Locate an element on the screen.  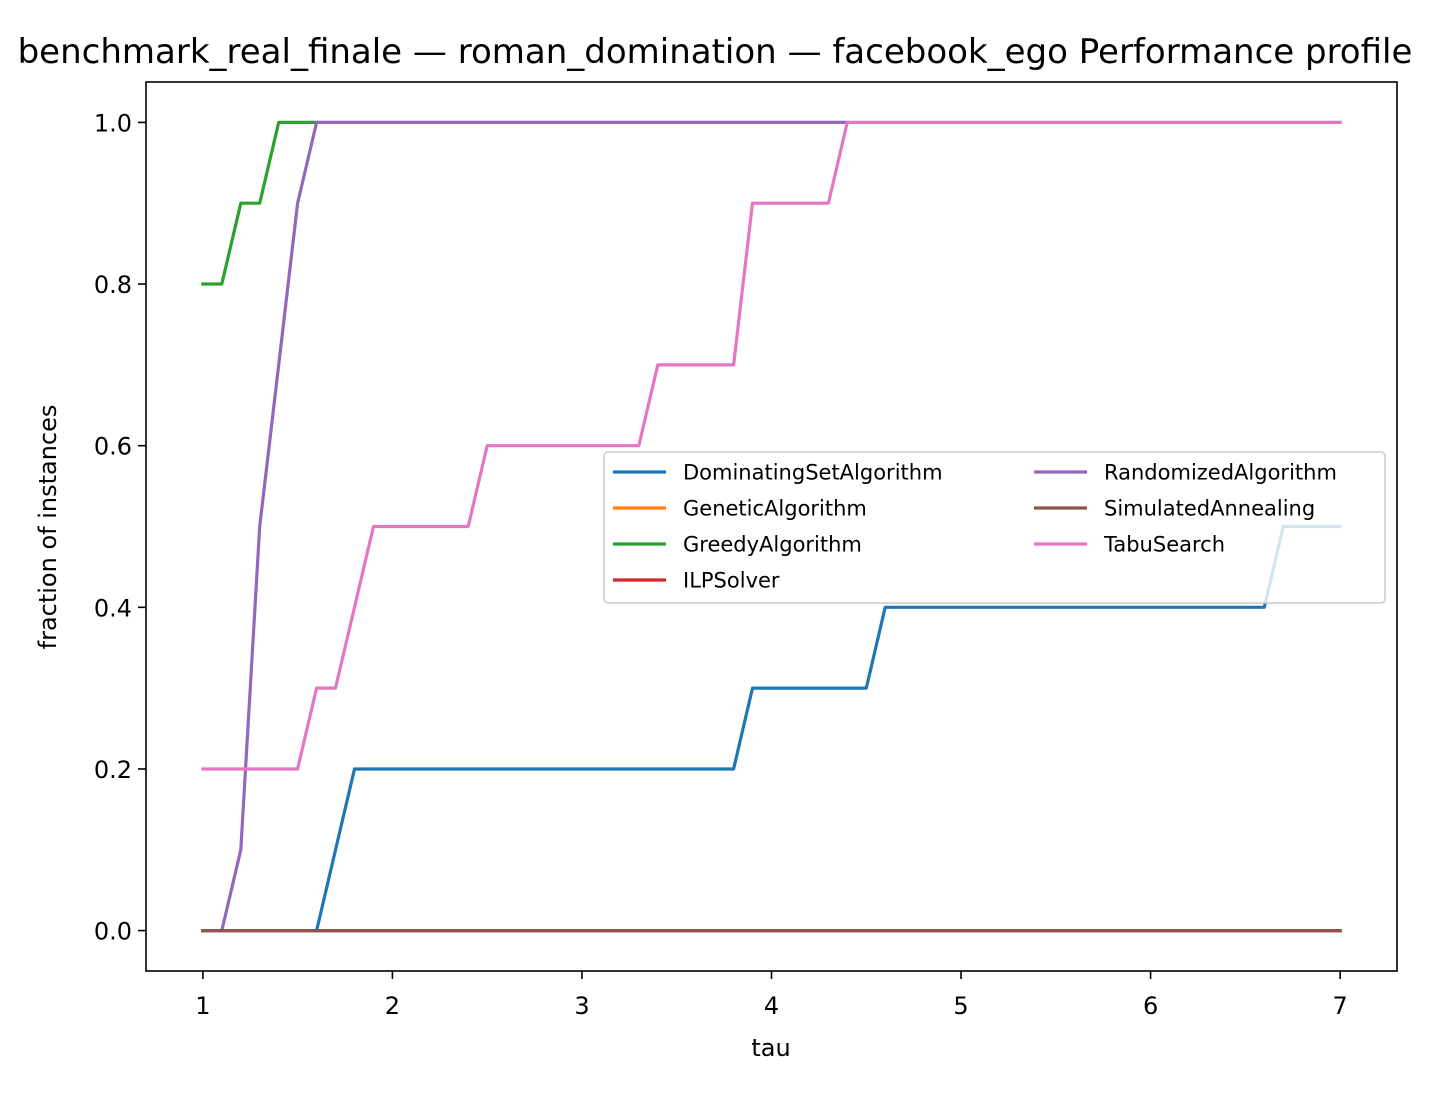
y-tick-label: 0.8 is located at coordinates (113, 285).